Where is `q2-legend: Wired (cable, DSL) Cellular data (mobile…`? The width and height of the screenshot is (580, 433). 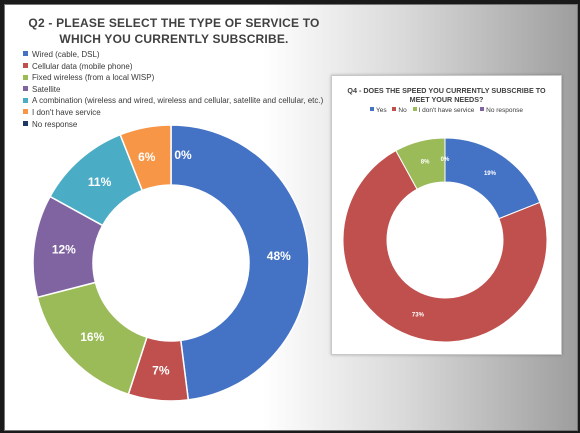
q2-legend: Wired (cable, DSL) Cellular data (mobile… is located at coordinates (173, 89).